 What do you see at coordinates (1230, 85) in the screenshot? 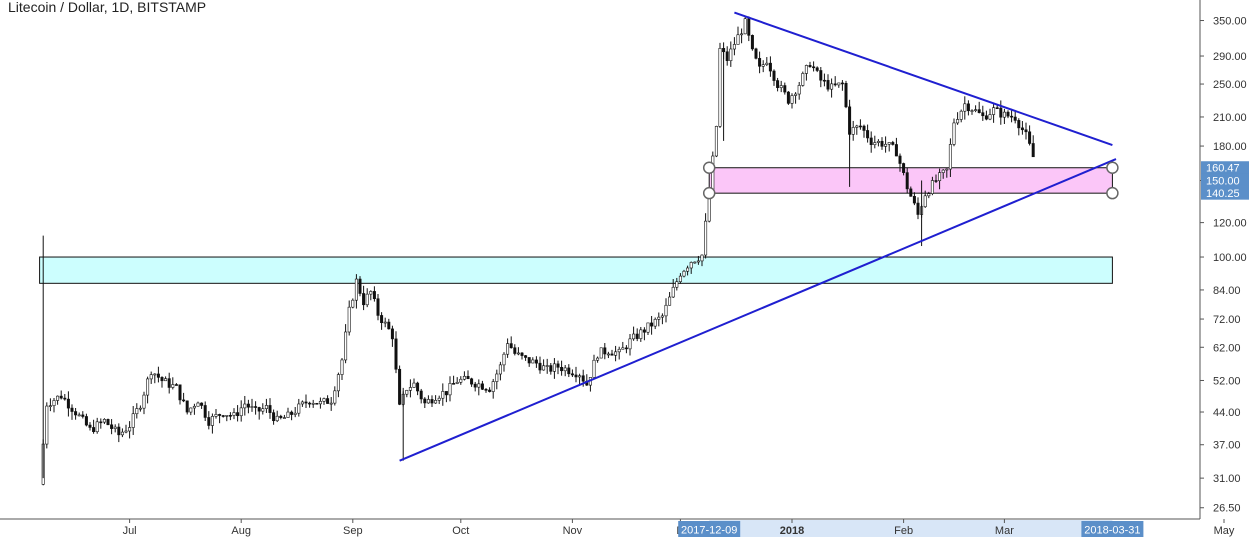
I see `price-tick-label: 250.00` at bounding box center [1230, 85].